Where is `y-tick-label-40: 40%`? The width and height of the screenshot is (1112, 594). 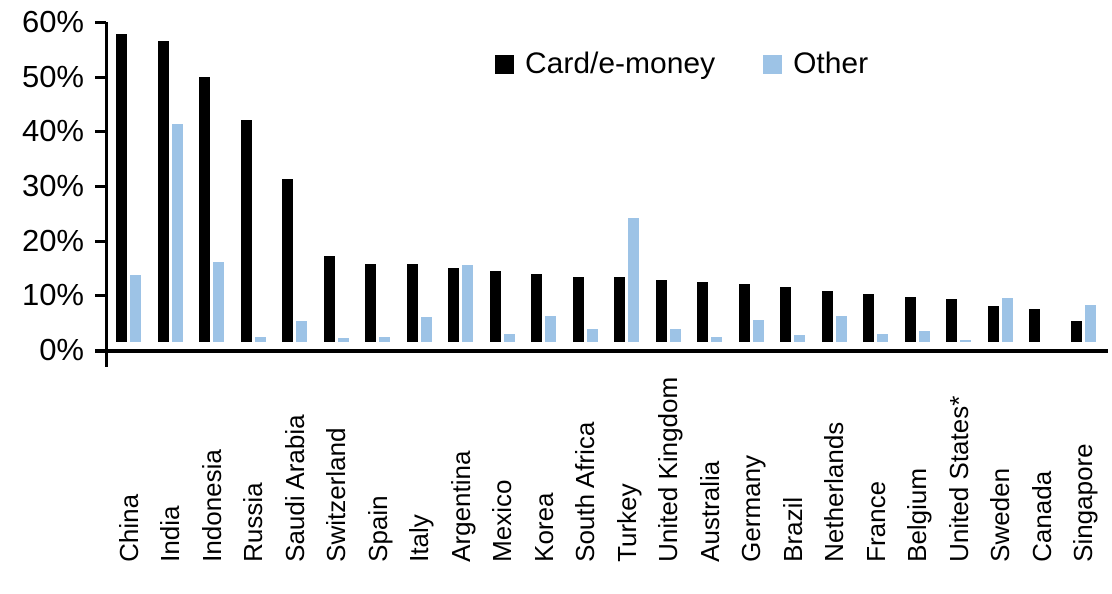 y-tick-label-40: 40% is located at coordinates (52, 131).